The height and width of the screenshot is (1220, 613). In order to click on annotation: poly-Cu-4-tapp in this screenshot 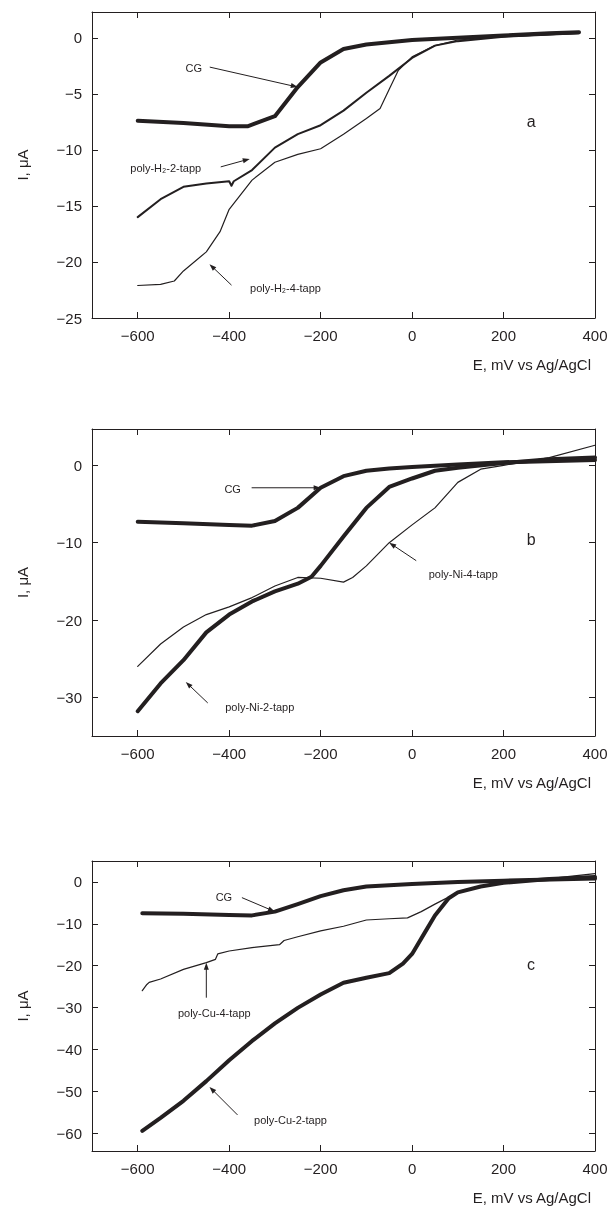, I will do `click(214, 1012)`.